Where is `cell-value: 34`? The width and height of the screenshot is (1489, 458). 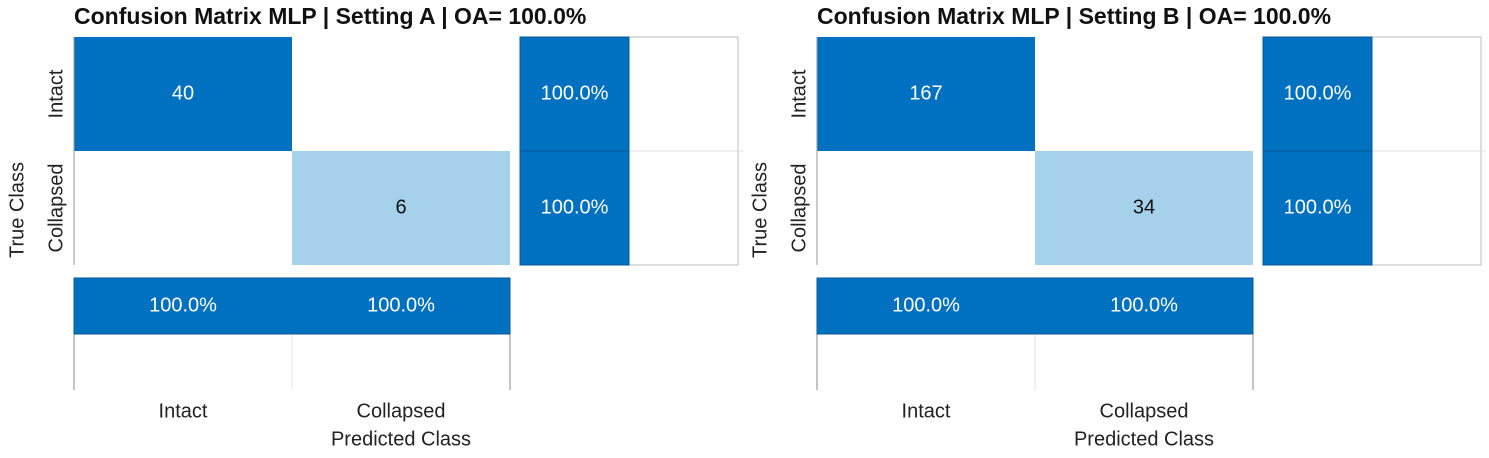
cell-value: 34 is located at coordinates (1144, 207).